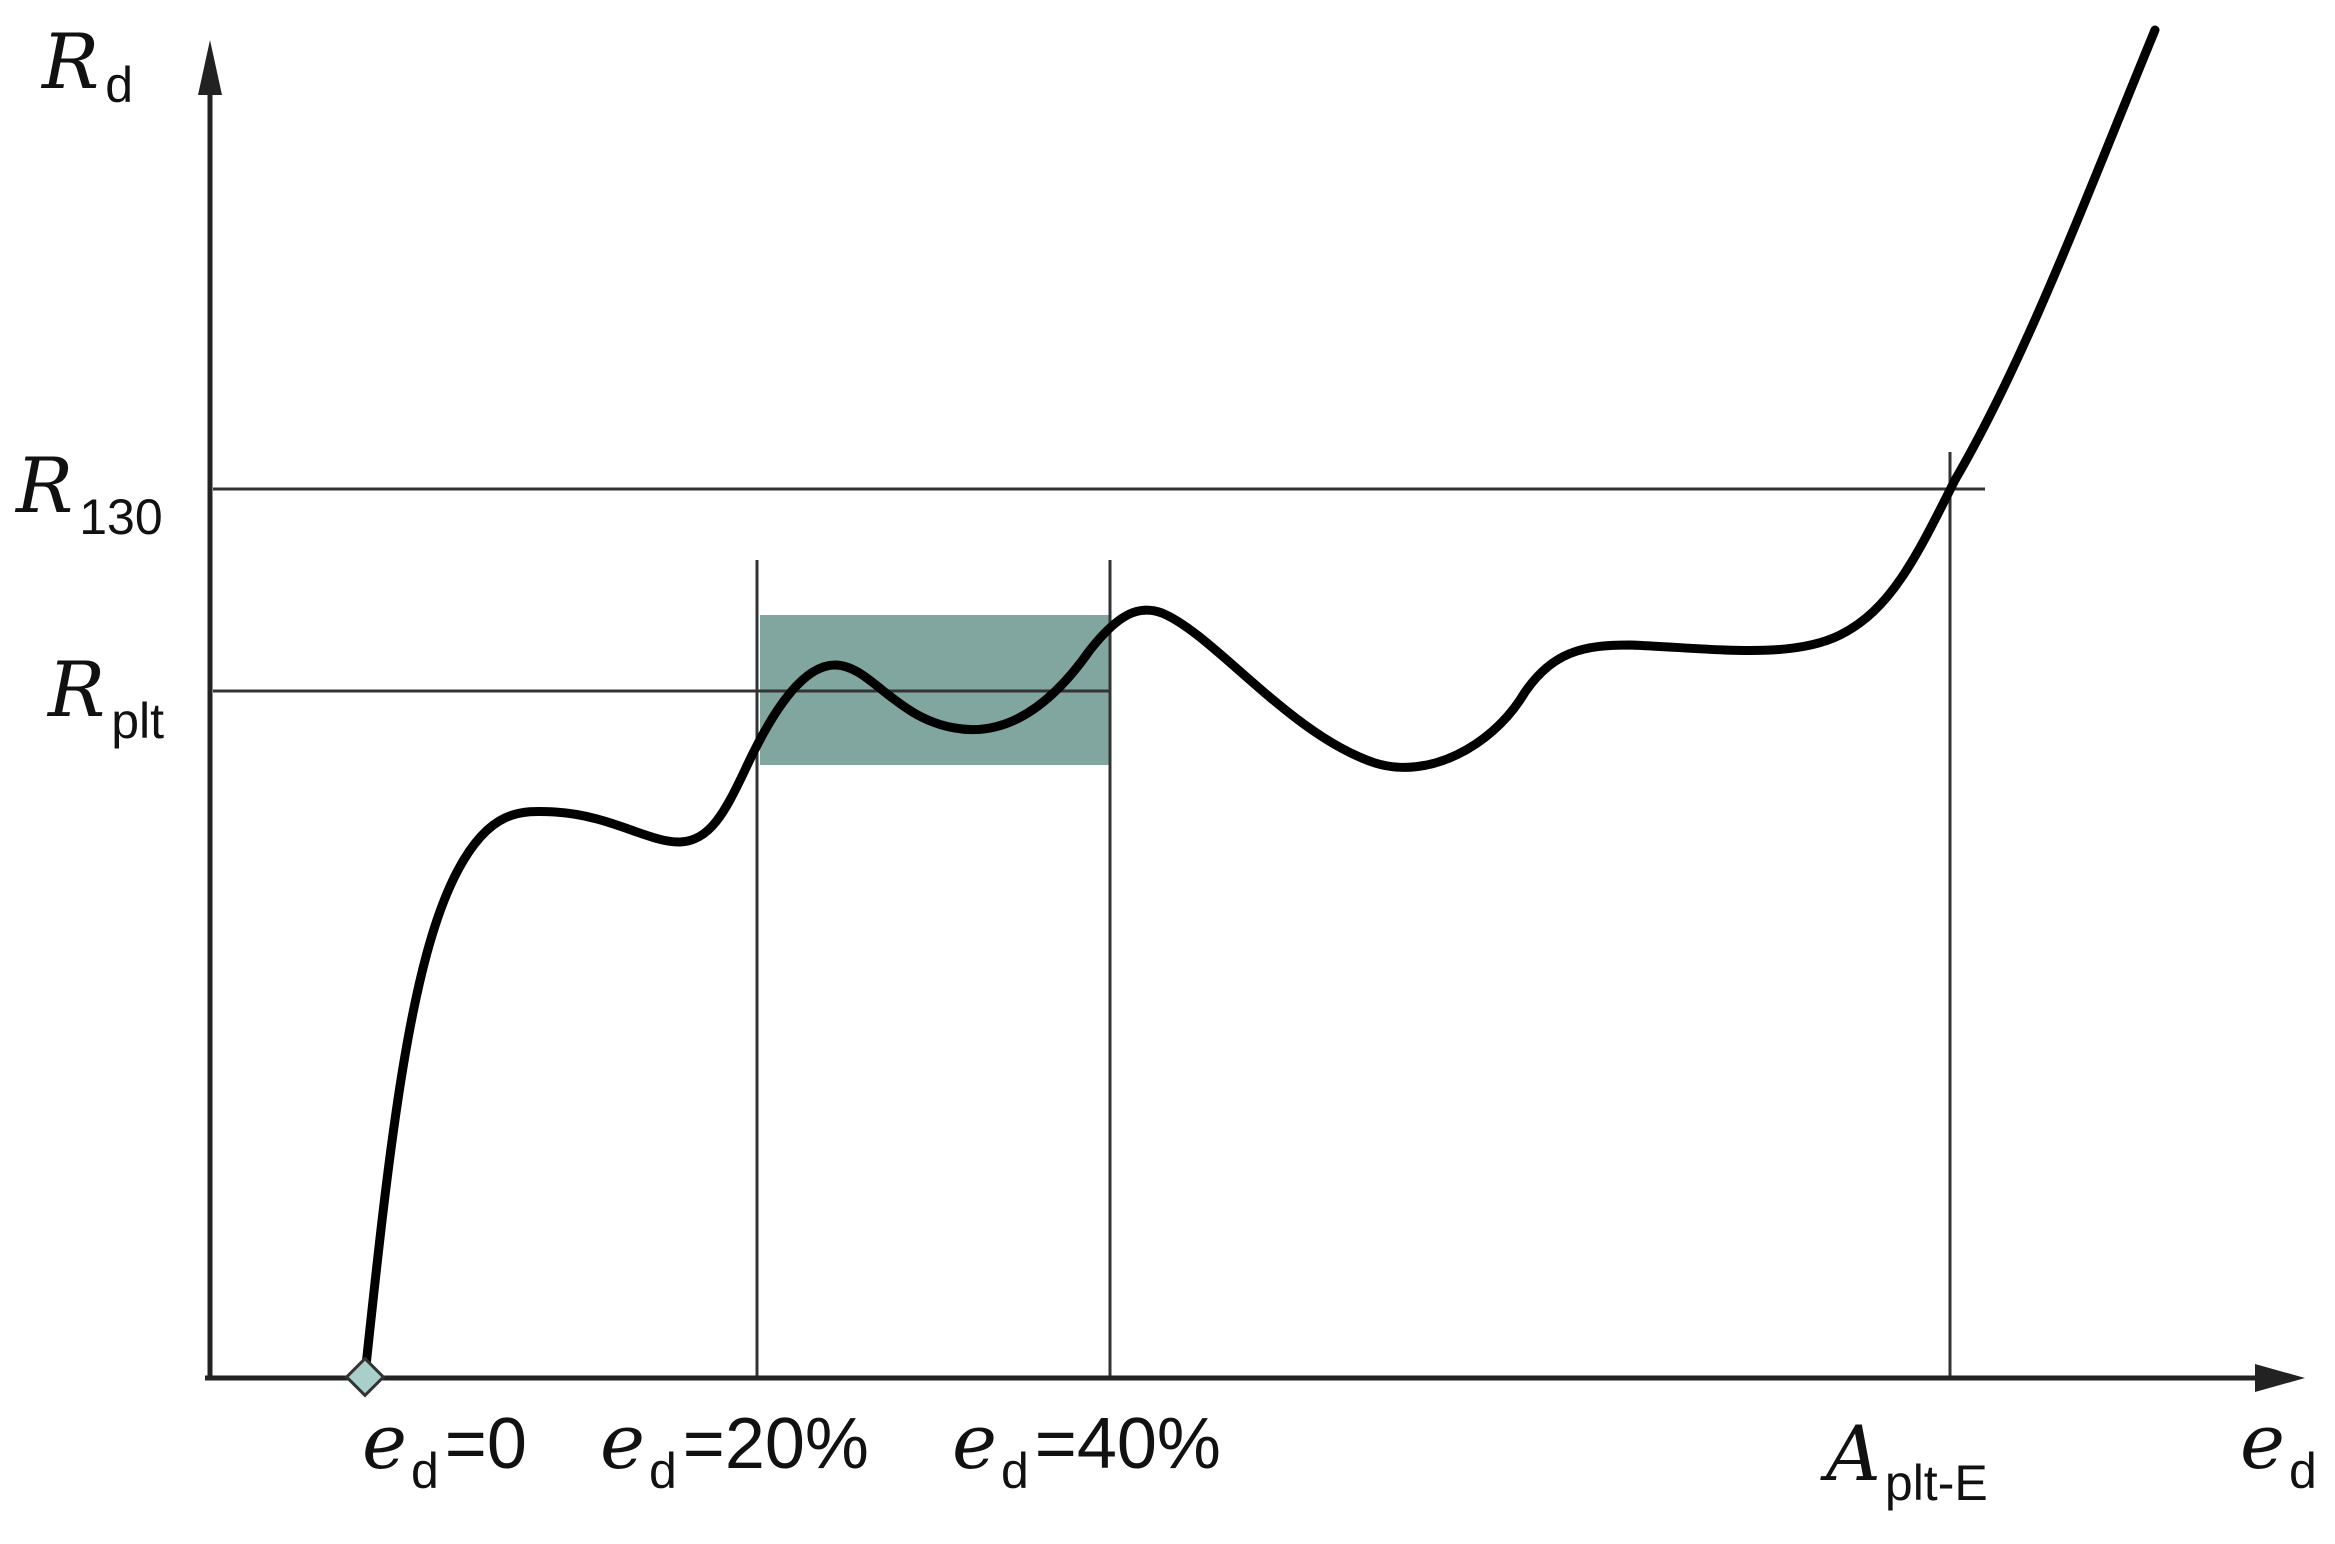 The image size is (2335, 1544). I want to click on r130-label: R 130, so click(88, 493).